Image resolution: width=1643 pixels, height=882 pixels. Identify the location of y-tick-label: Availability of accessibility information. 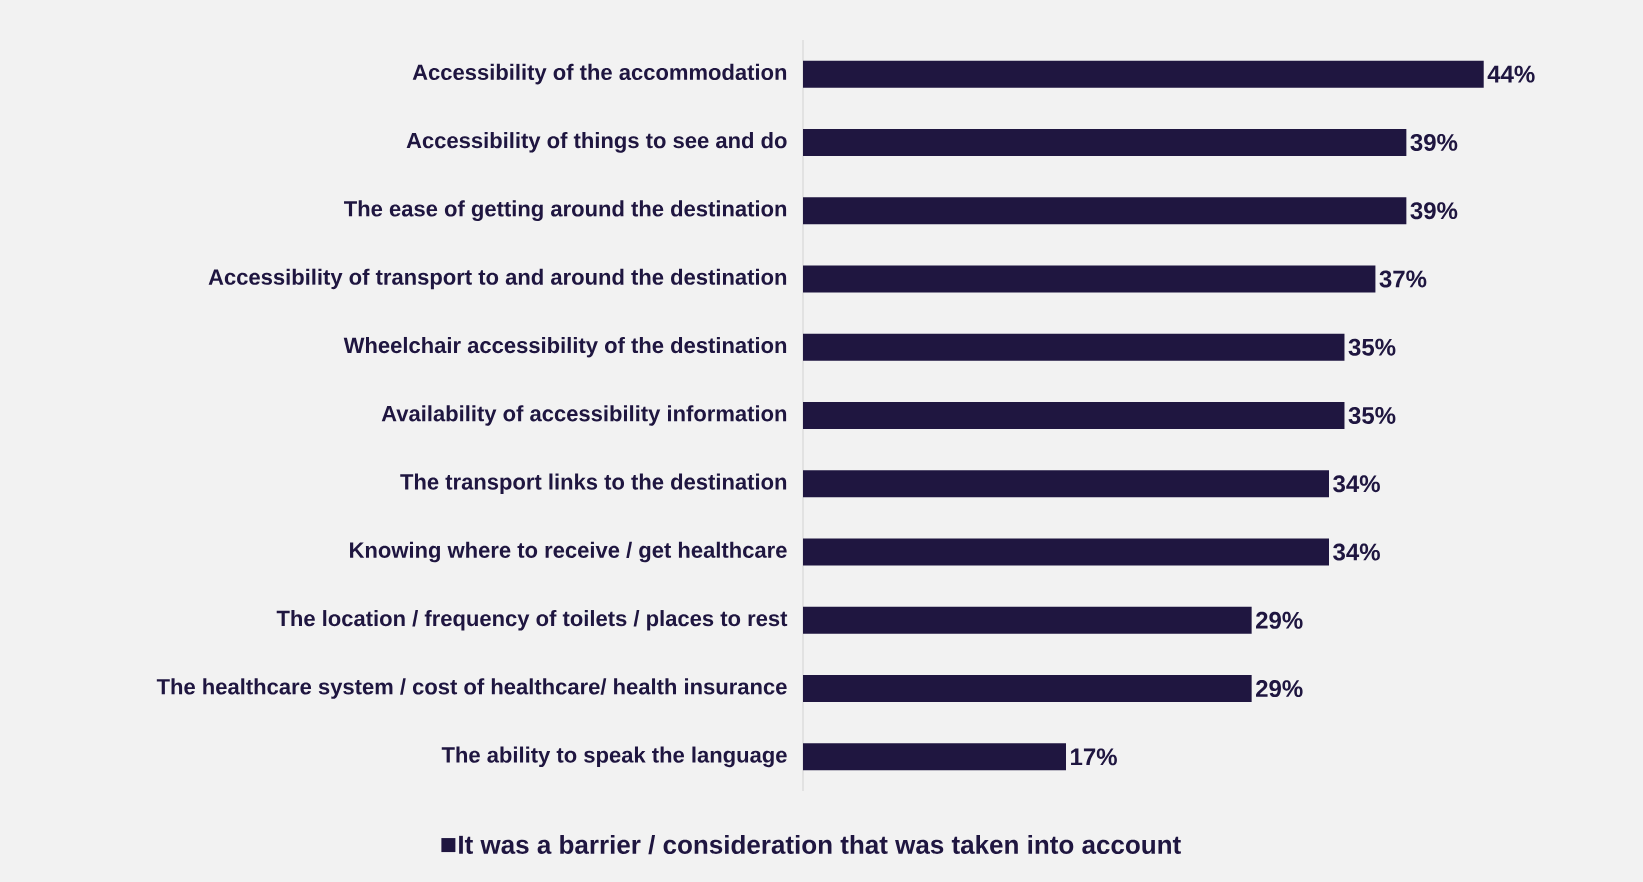
(584, 415).